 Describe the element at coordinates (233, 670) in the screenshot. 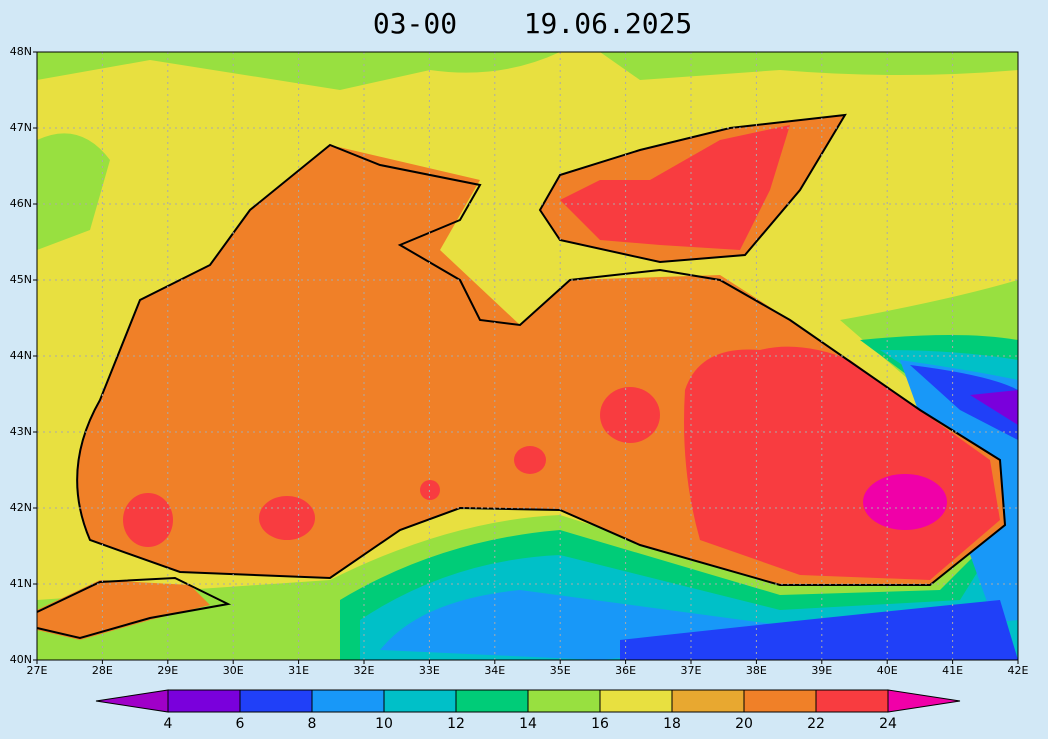

I see `x-tick-label: 30E` at that location.